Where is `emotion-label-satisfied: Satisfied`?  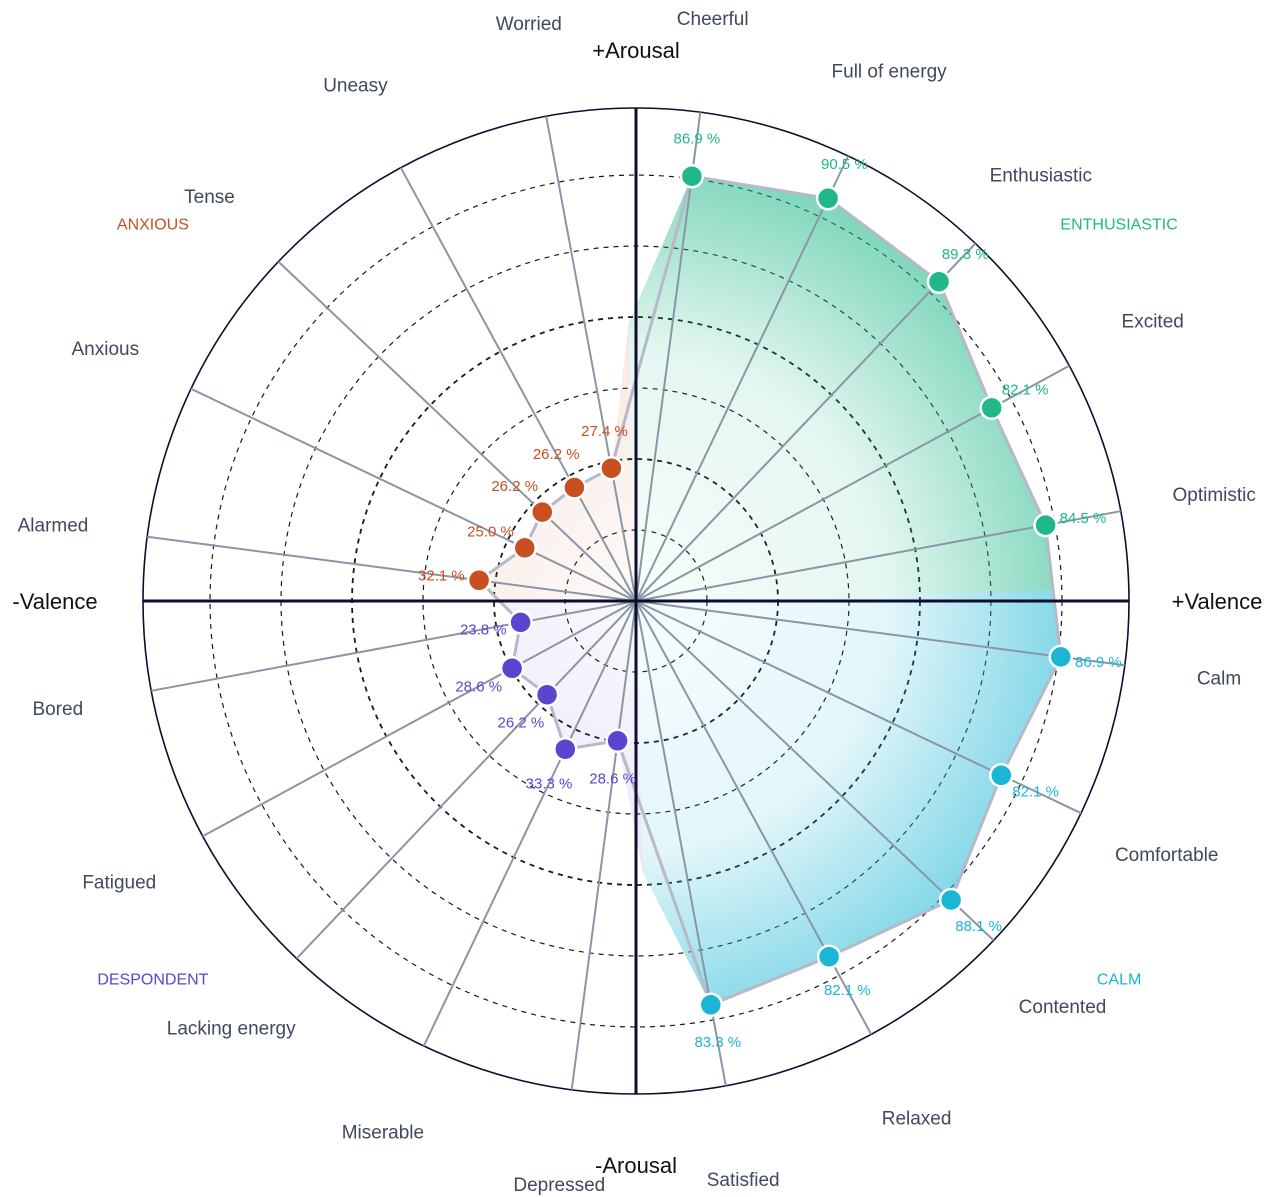
emotion-label-satisfied: Satisfied is located at coordinates (743, 1180).